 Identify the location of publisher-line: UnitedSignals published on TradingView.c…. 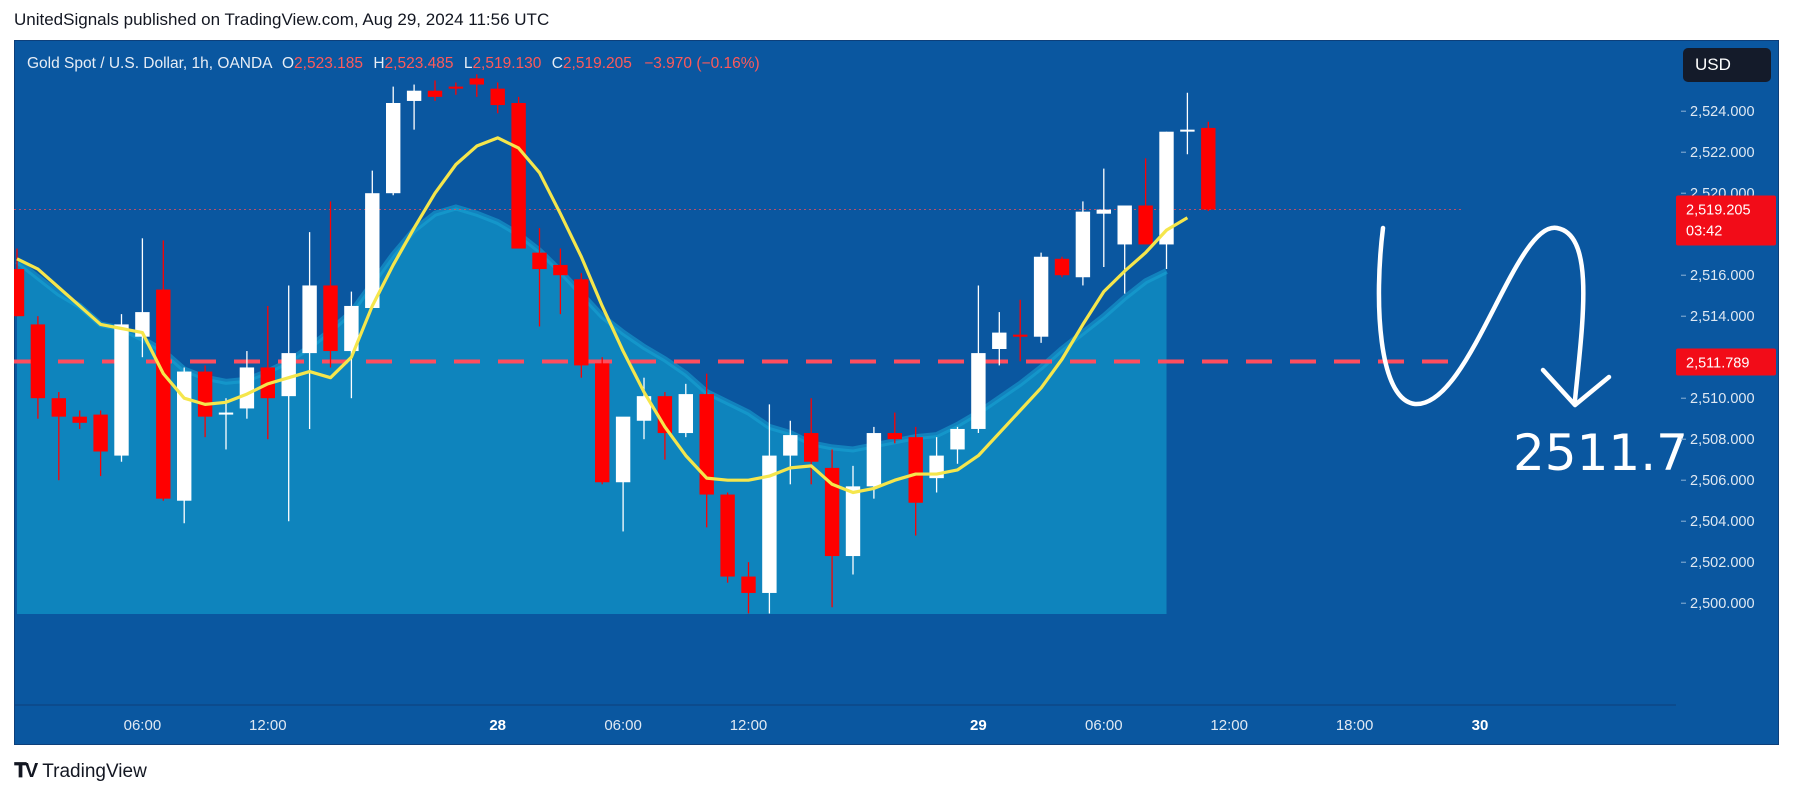
(282, 19).